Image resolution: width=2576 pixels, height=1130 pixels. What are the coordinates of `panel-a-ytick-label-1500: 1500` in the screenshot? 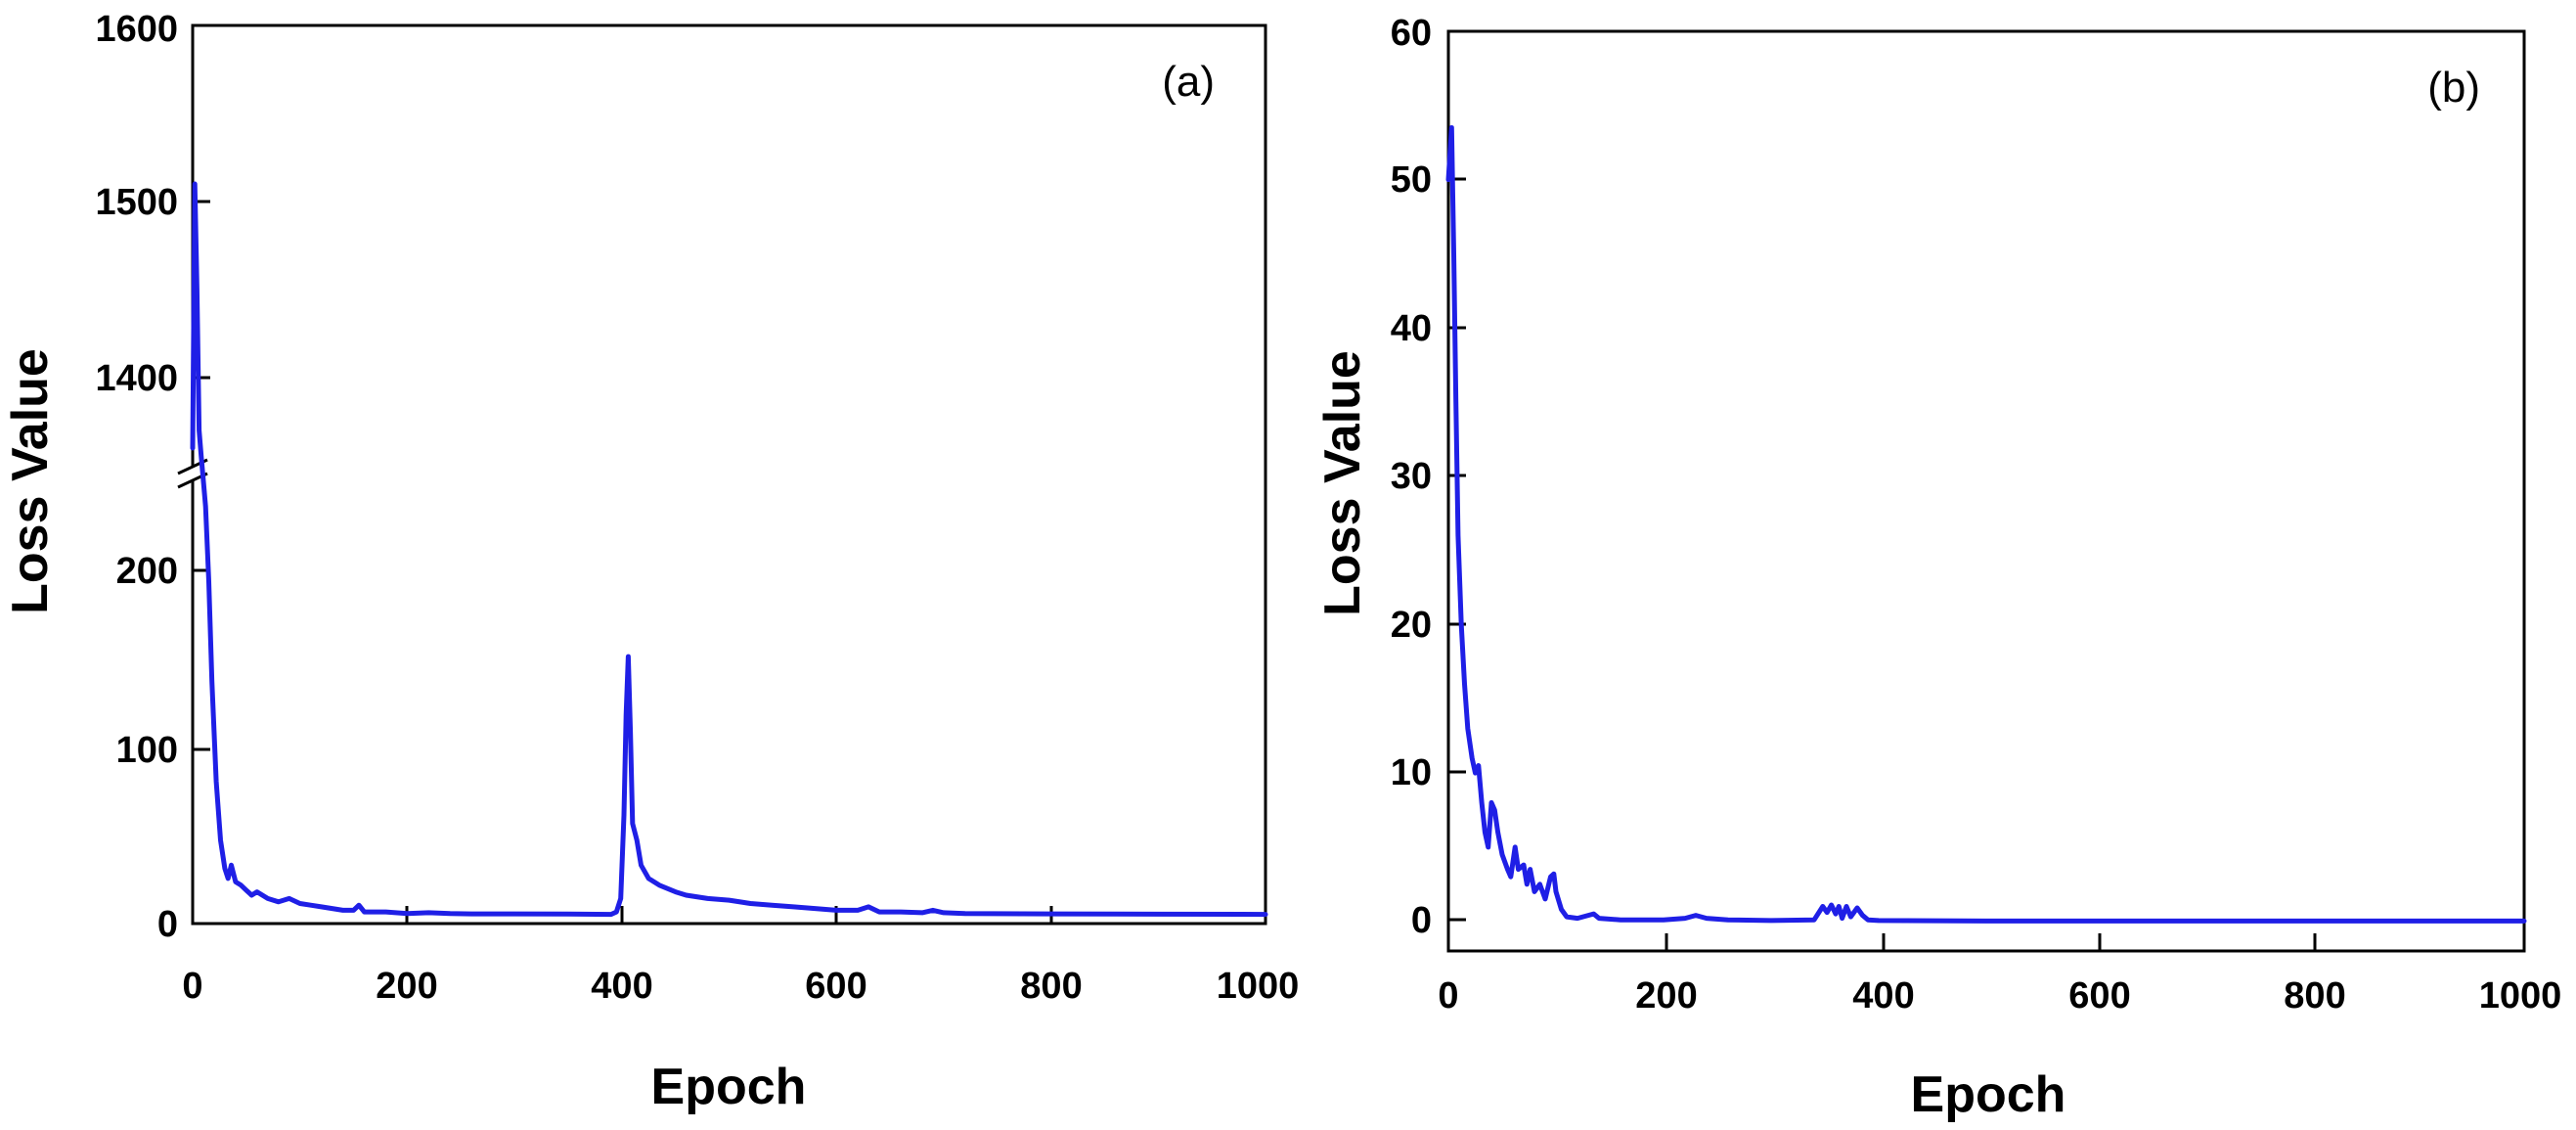 It's located at (136, 202).